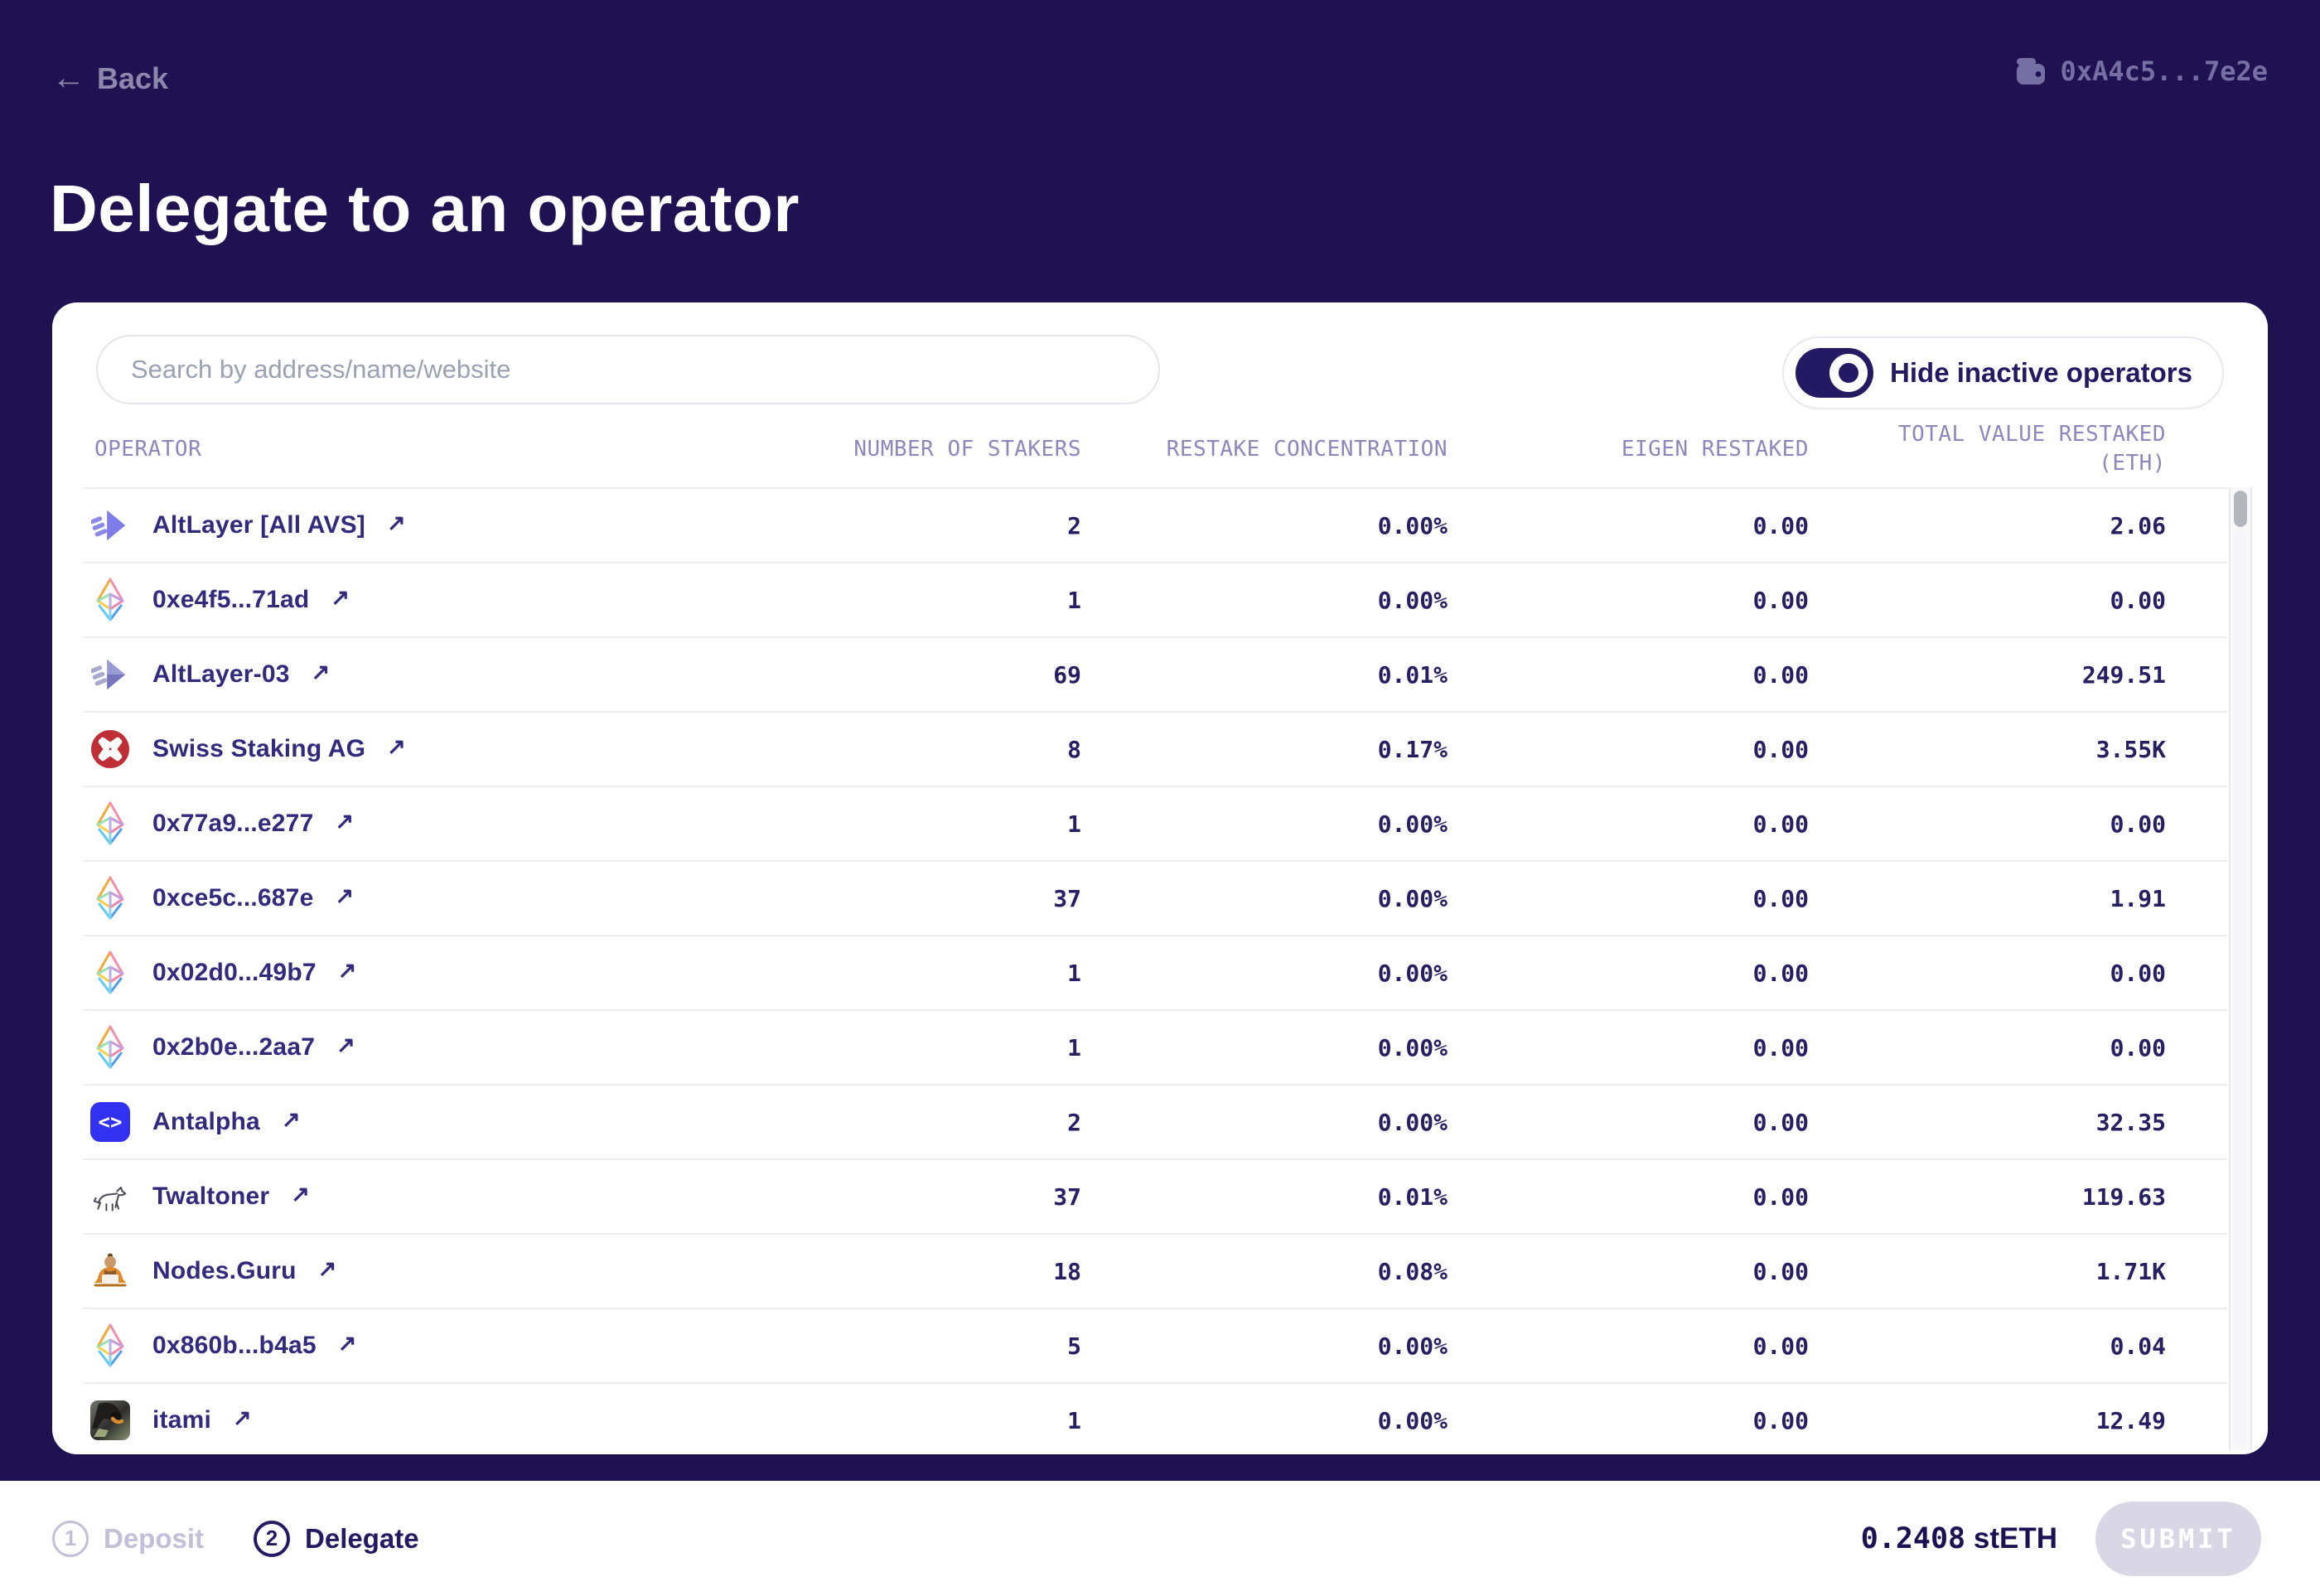 Image resolution: width=2320 pixels, height=1596 pixels. Describe the element at coordinates (233, 898) in the screenshot. I see `operator-name-link: 0xce5c...687e` at that location.